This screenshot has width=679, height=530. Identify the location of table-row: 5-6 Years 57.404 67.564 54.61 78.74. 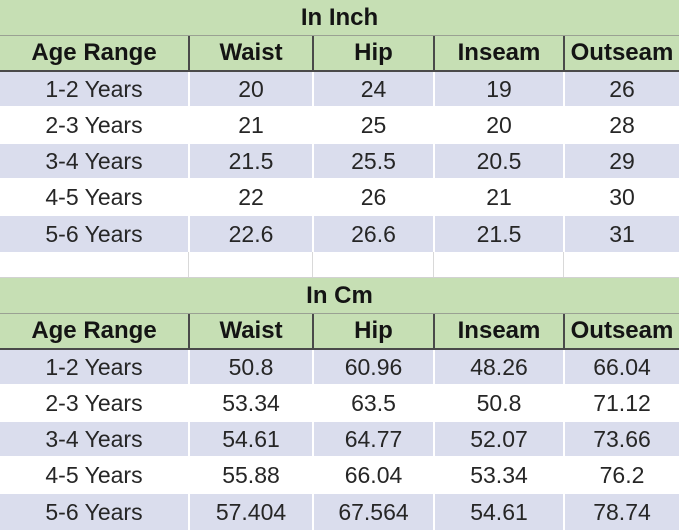
(339, 512).